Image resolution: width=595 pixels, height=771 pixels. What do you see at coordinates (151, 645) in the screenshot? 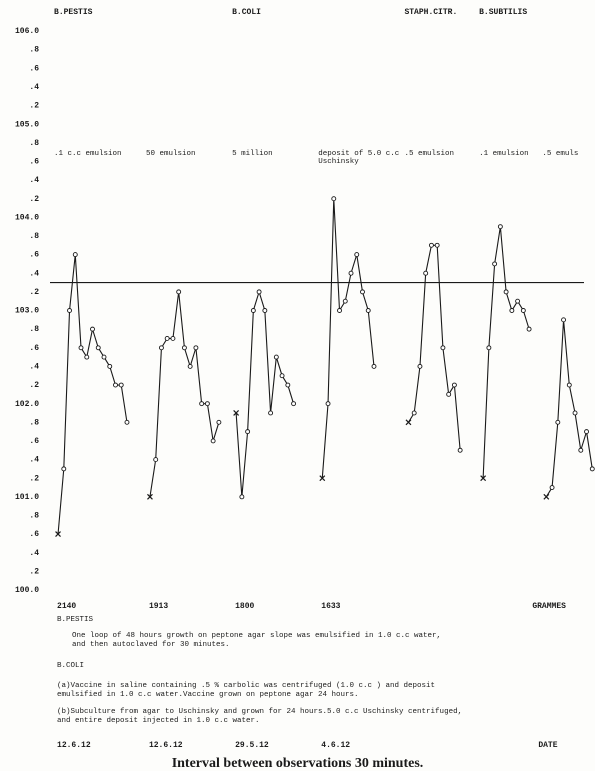
I see `note-line: and then autoclaved for 30 minutes.` at bounding box center [151, 645].